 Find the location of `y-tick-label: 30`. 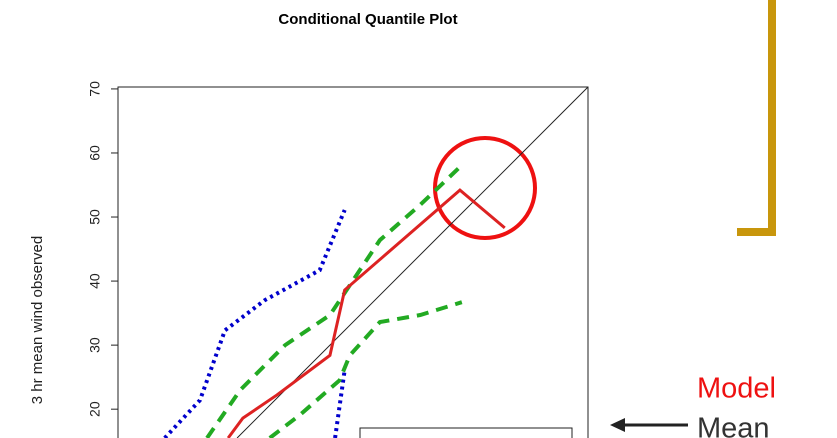

y-tick-label: 30 is located at coordinates (95, 345).